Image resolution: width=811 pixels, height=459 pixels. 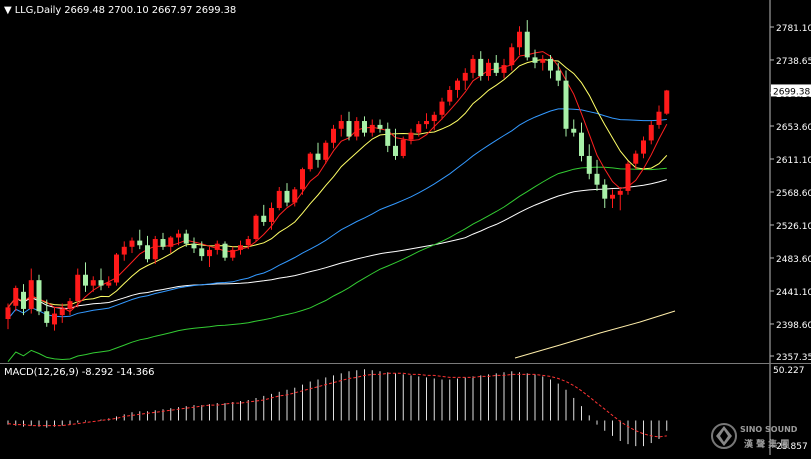 I want to click on ohlc-values: 2669.48 2700.10 2667.97 2699.38, so click(x=150, y=10).